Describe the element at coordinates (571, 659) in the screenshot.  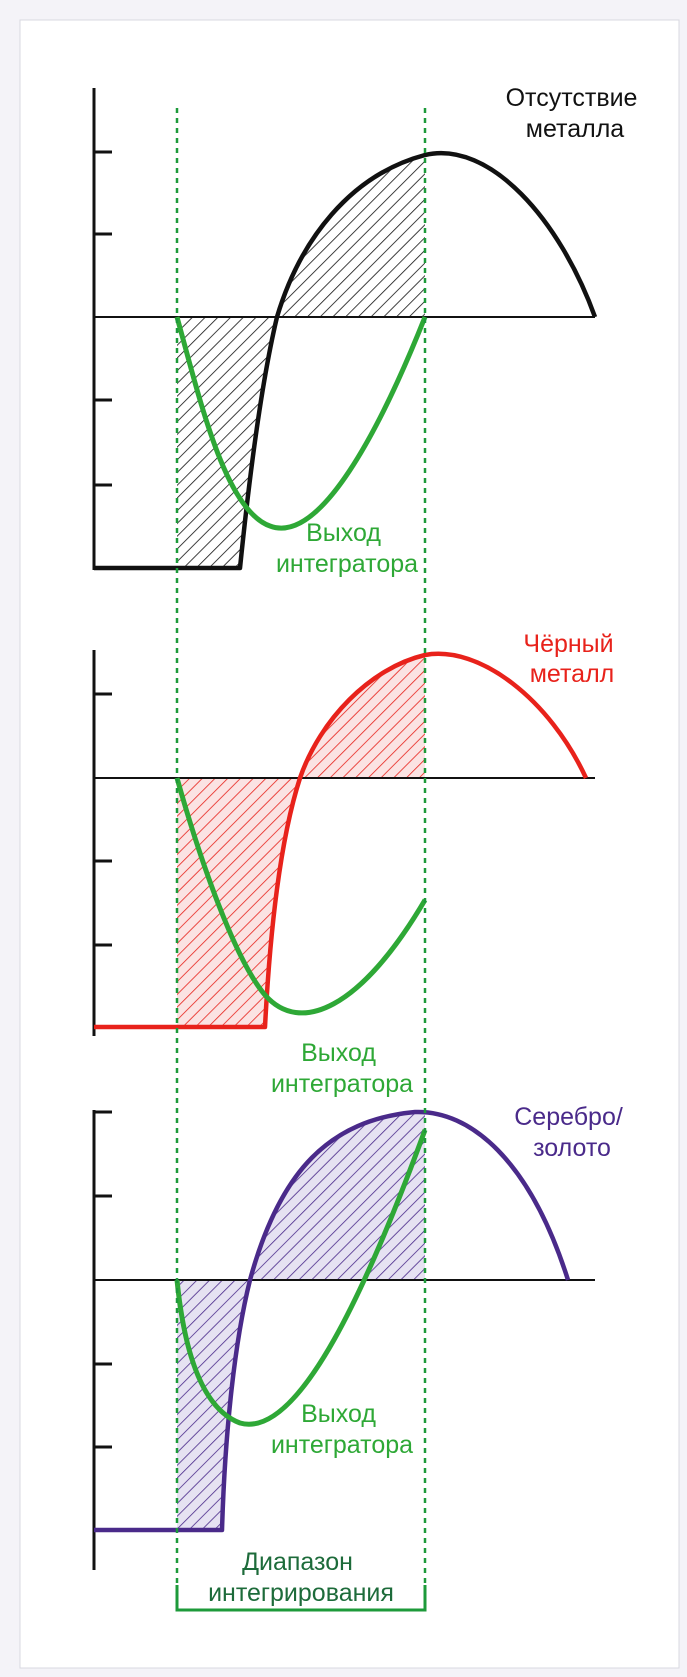
I see `panel-label: Чёрный металл` at that location.